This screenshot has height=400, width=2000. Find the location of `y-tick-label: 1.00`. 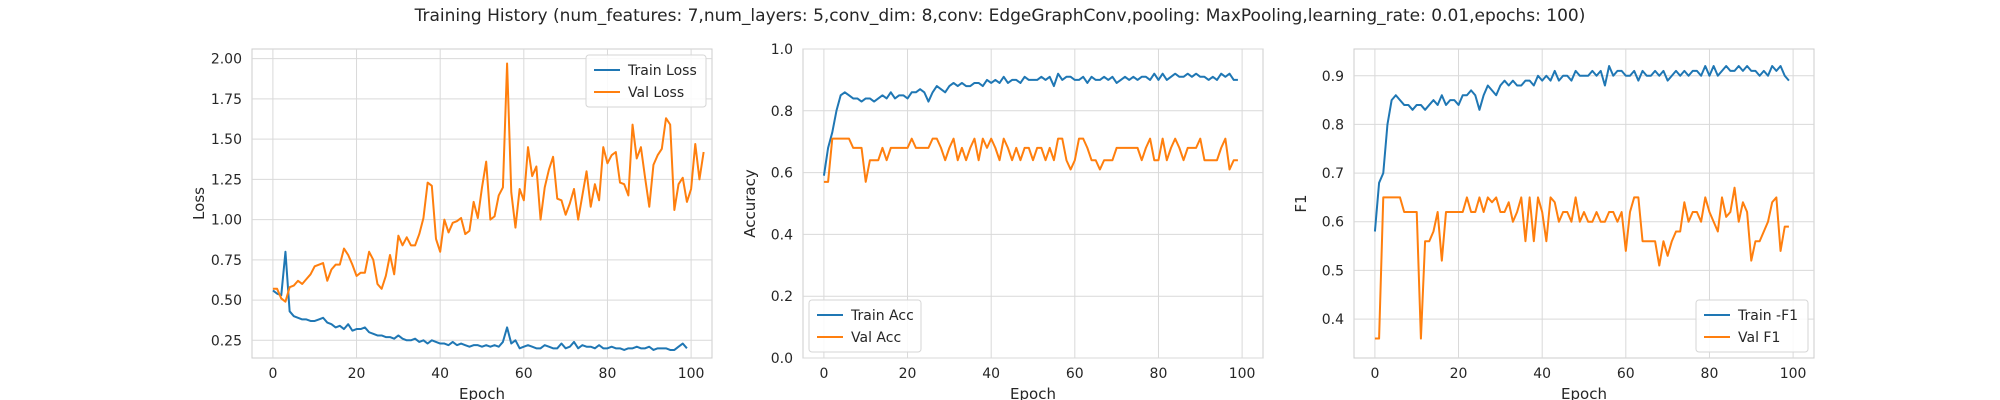

y-tick-label: 1.00 is located at coordinates (226, 221).